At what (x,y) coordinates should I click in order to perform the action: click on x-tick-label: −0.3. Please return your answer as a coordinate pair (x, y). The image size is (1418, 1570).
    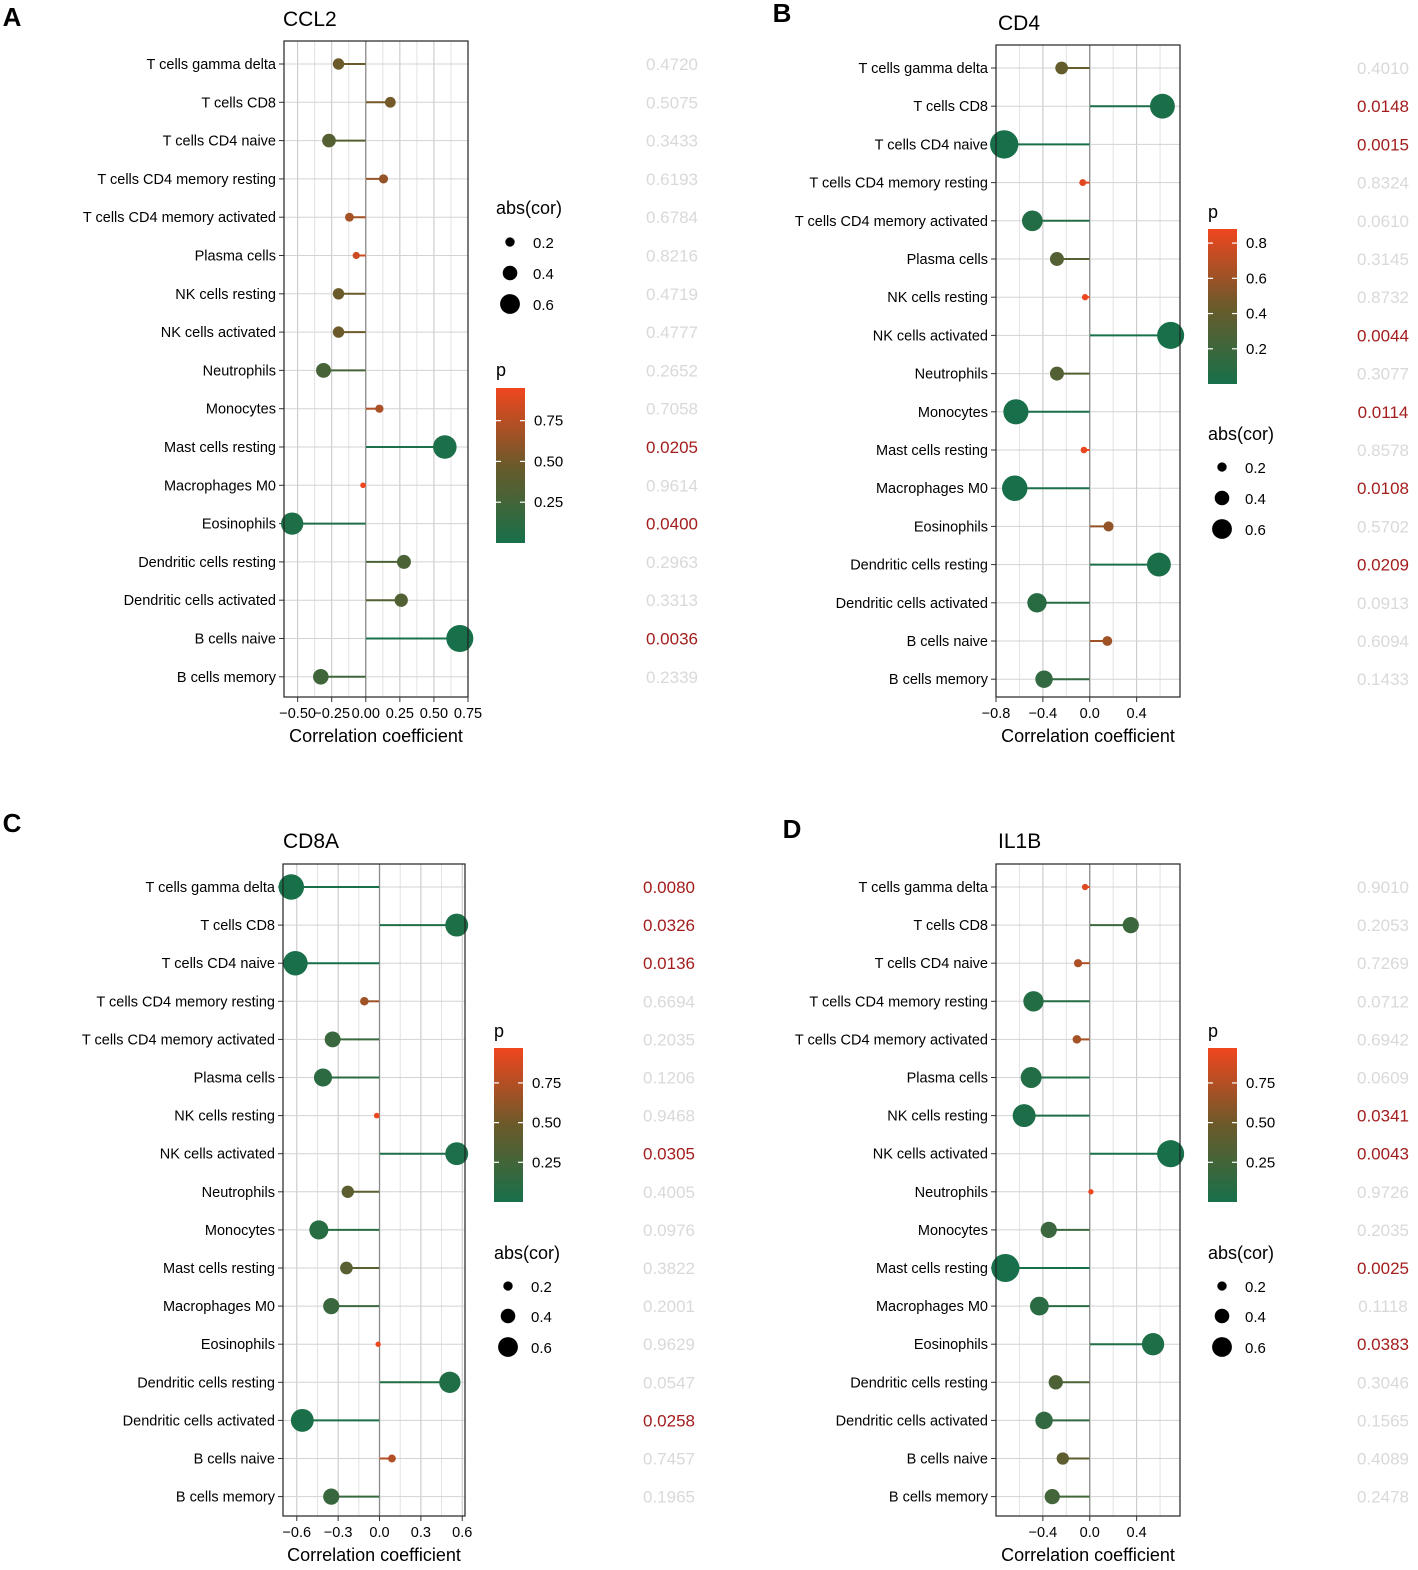
    Looking at the image, I should click on (338, 1533).